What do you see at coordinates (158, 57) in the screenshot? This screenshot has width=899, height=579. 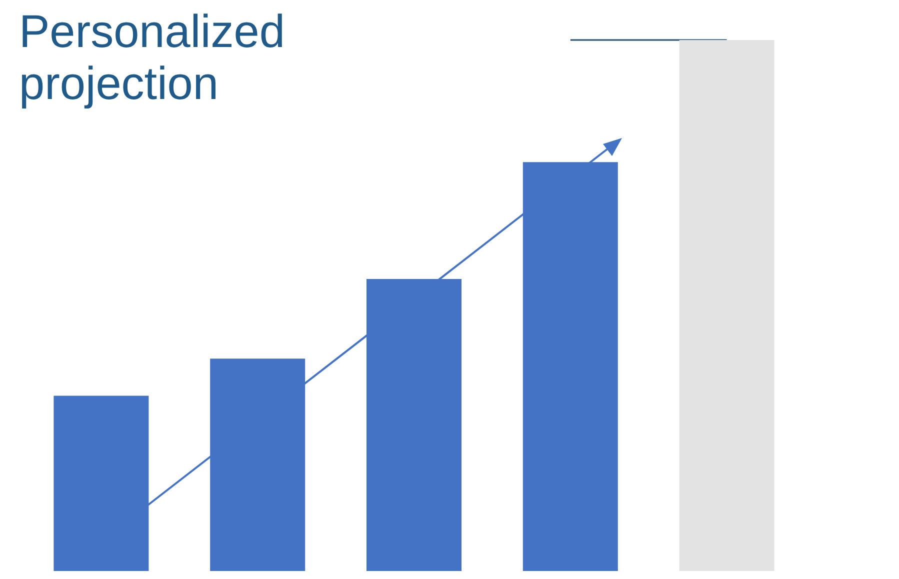 I see `chart-title: Personalized projection` at bounding box center [158, 57].